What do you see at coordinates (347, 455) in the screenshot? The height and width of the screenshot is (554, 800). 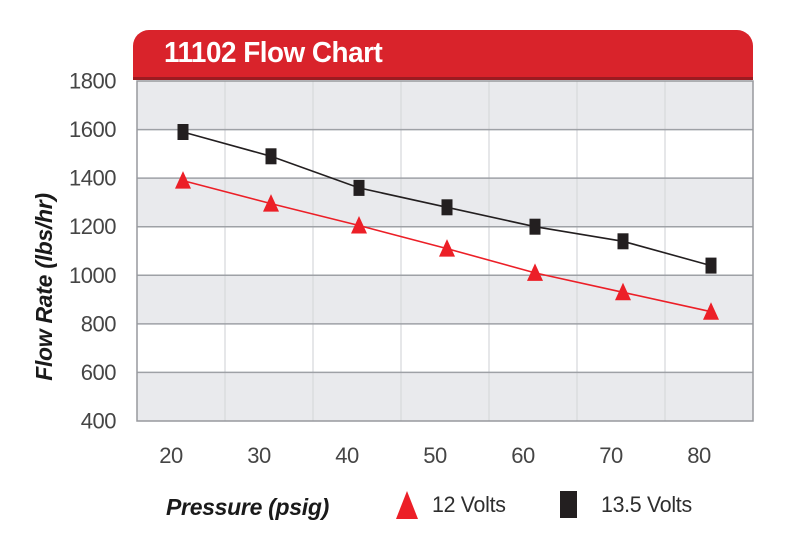 I see `x-tick-label: 40` at bounding box center [347, 455].